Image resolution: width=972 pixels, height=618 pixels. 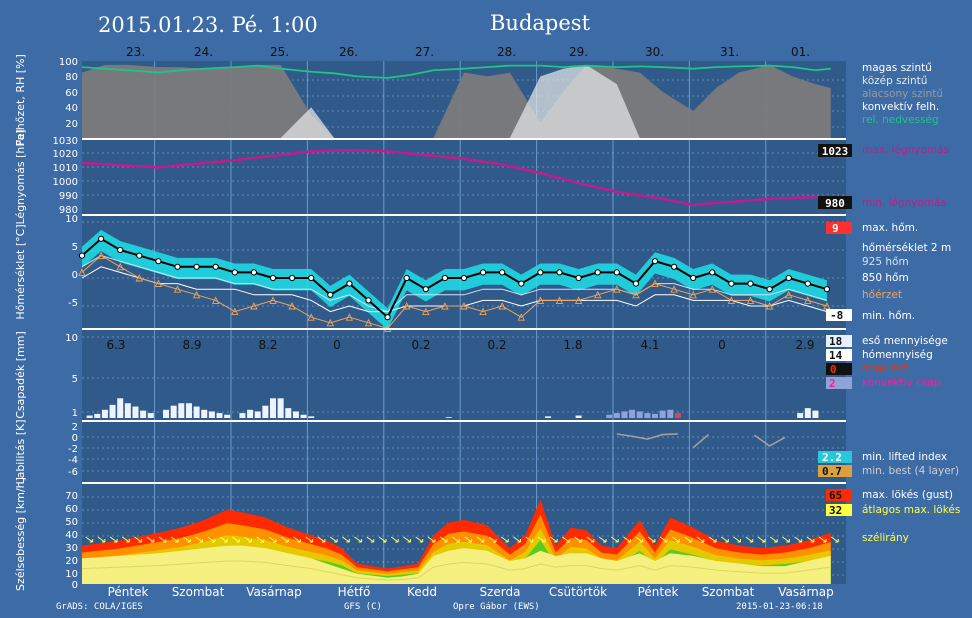 I want to click on date-label: 27., so click(x=424, y=52).